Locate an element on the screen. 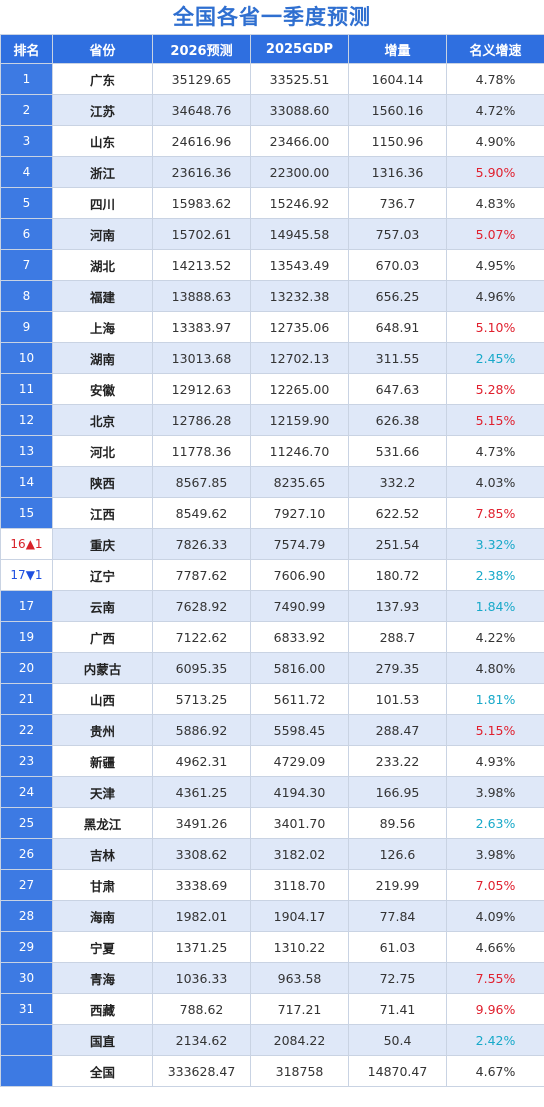 This screenshot has height=1107, width=544. forecast-cell: 12912.63 is located at coordinates (201, 389).